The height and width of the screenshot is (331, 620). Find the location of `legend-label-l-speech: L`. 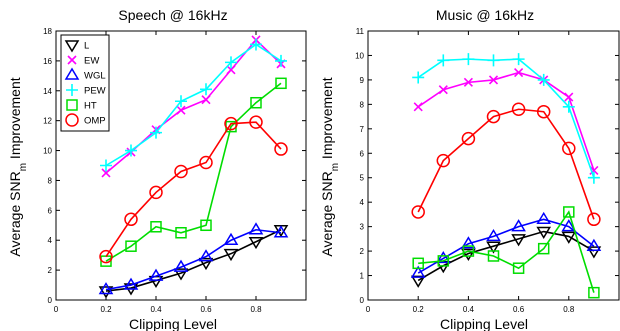

legend-label-l-speech: L is located at coordinates (86, 46).